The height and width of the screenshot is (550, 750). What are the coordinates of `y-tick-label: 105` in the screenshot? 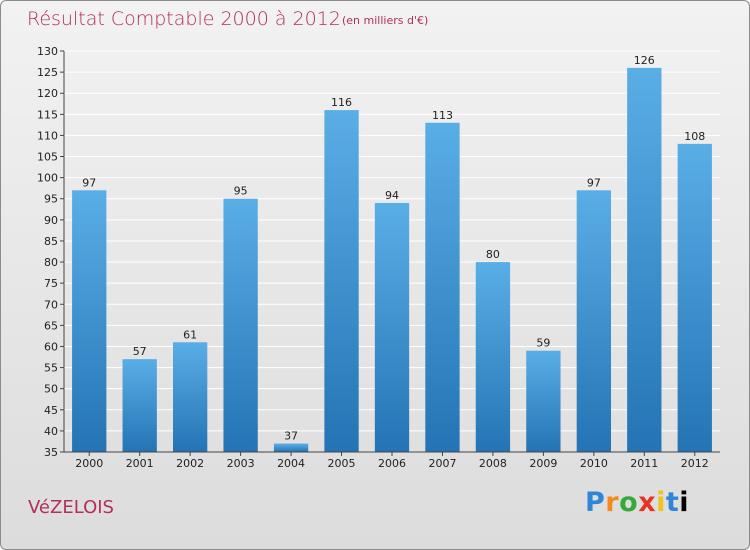 It's located at (47, 157).